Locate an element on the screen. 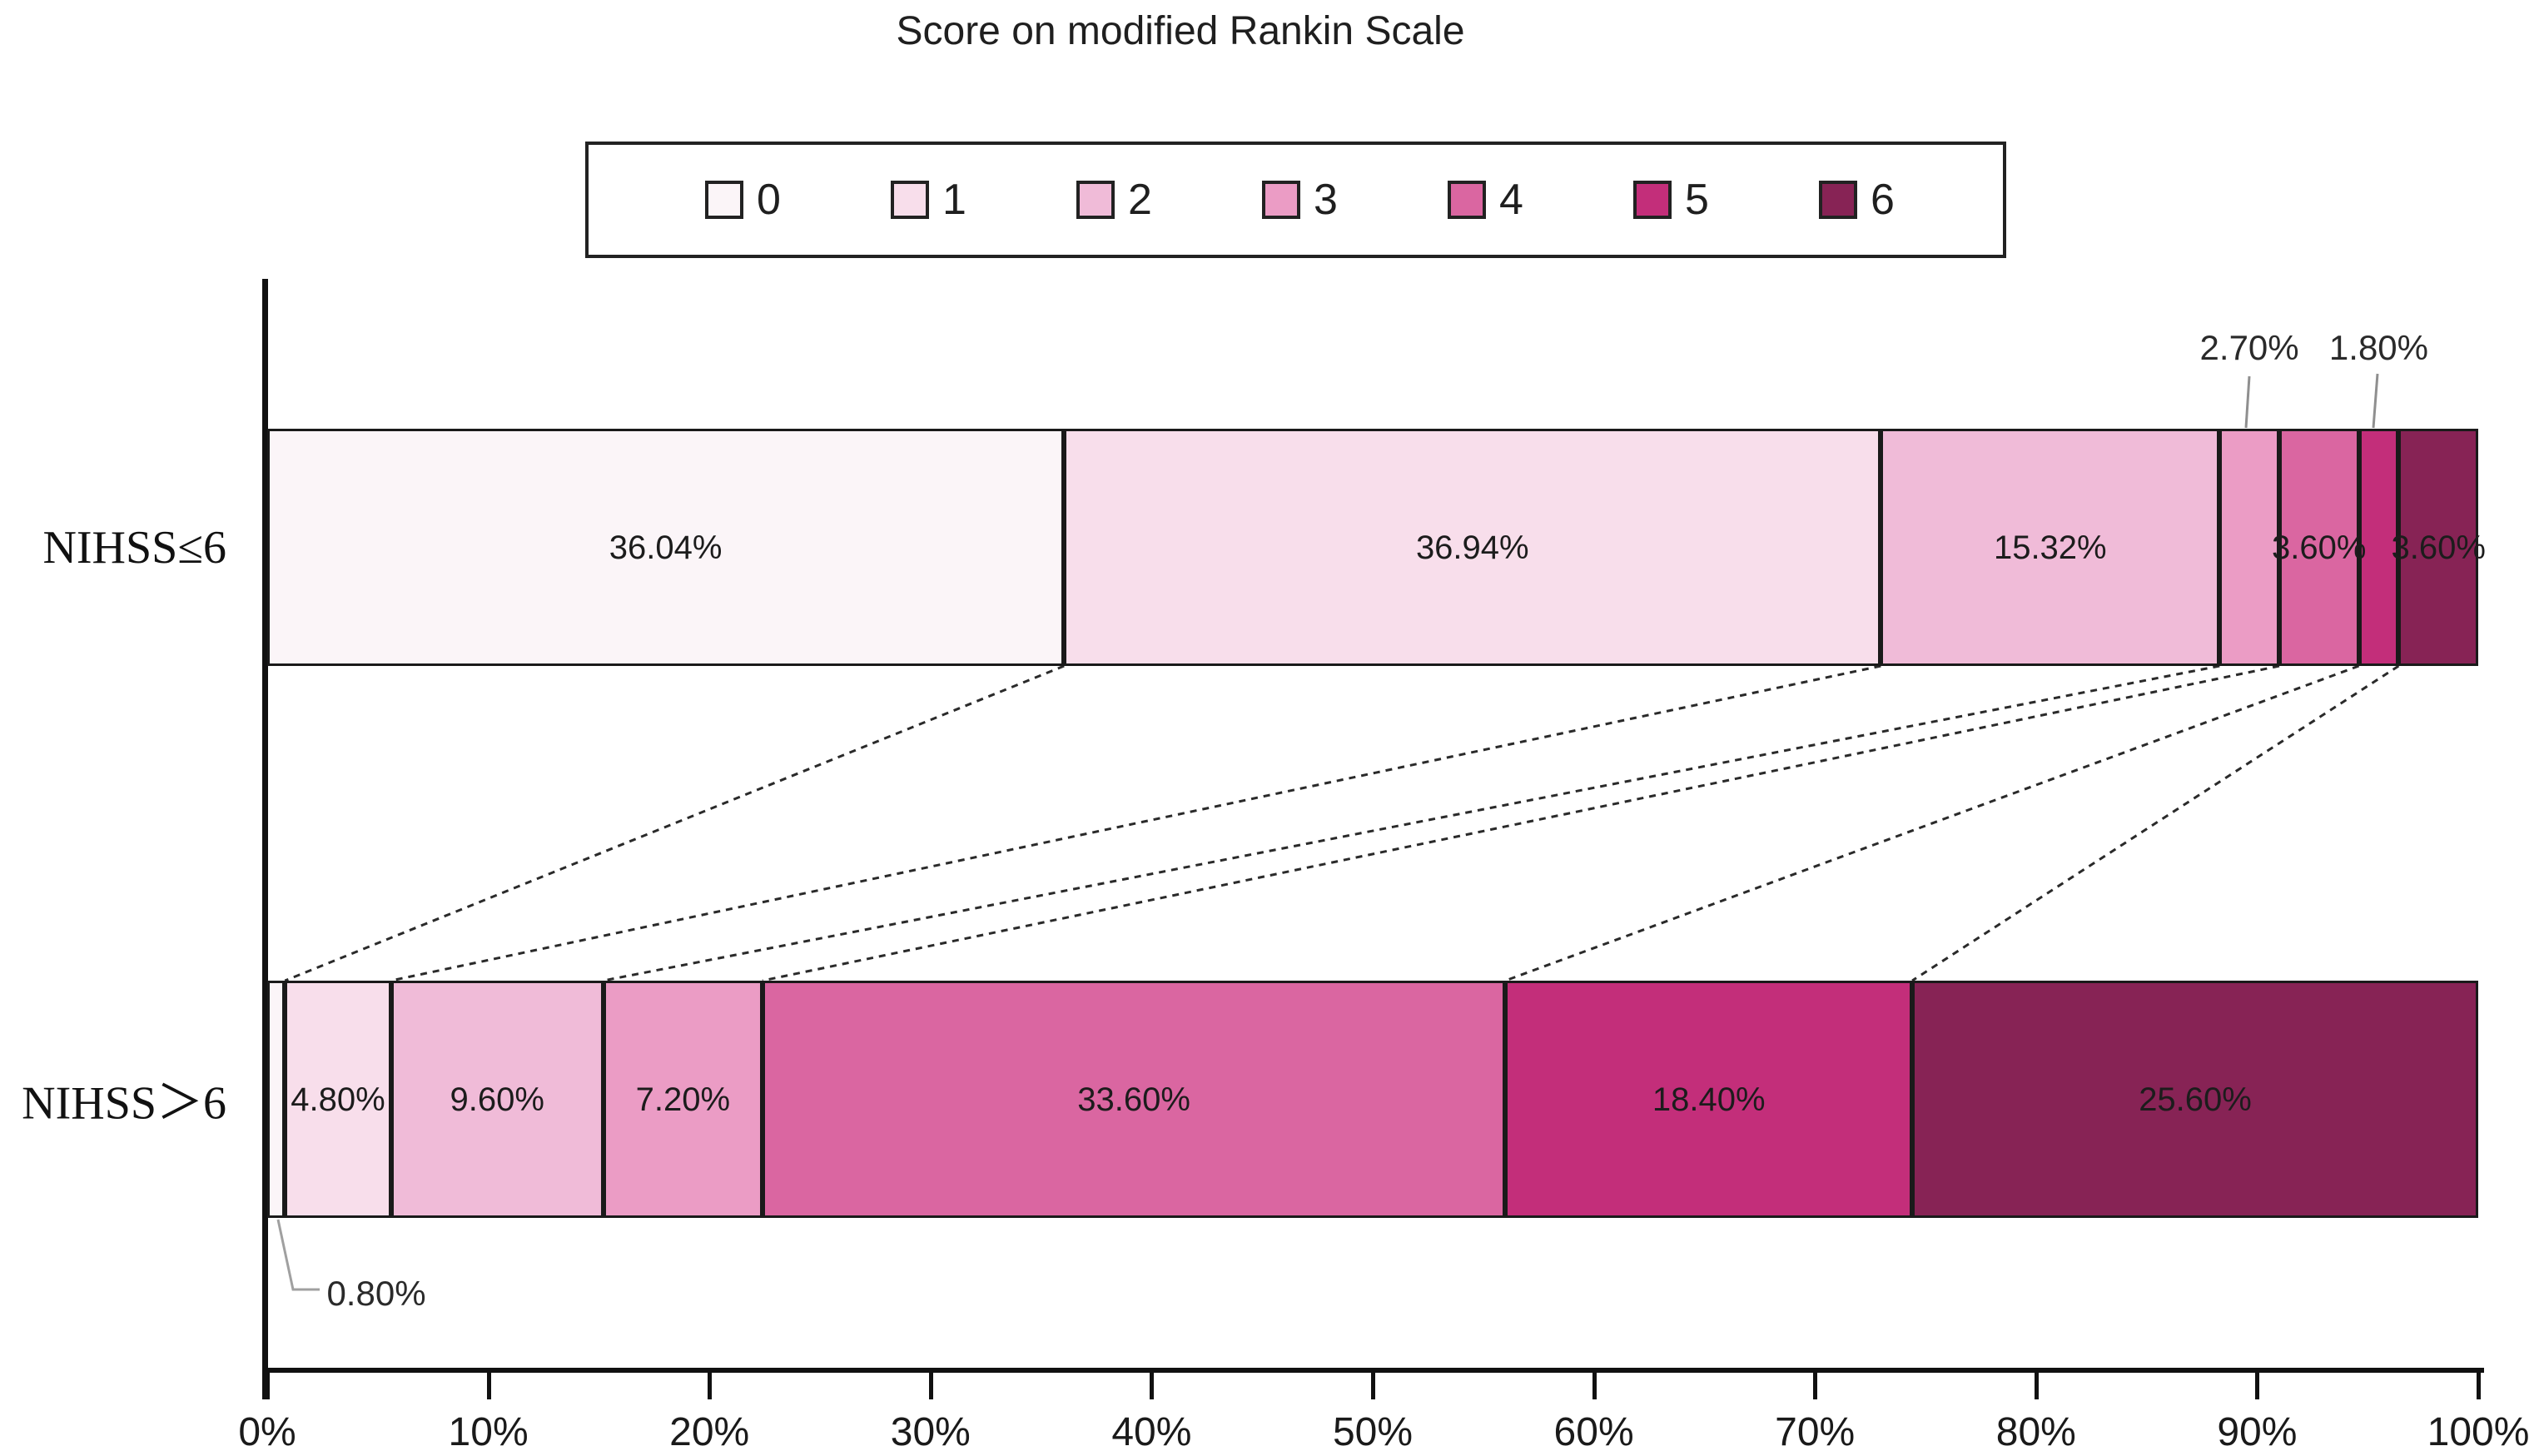 This screenshot has height=1456, width=2539. axis-tick-label: 30% is located at coordinates (930, 1432).